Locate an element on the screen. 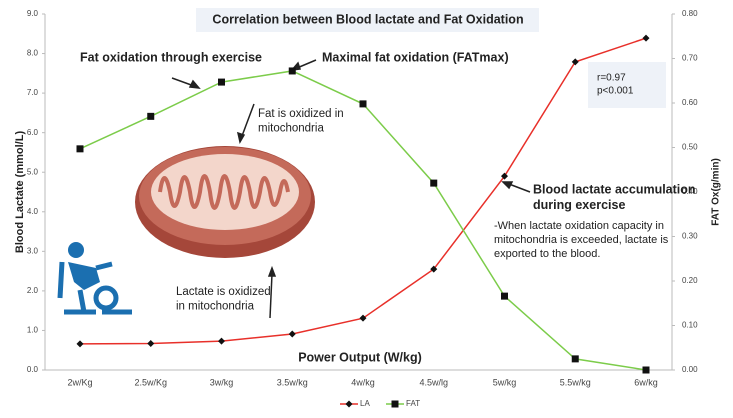  annotation: during exercise is located at coordinates (579, 205).